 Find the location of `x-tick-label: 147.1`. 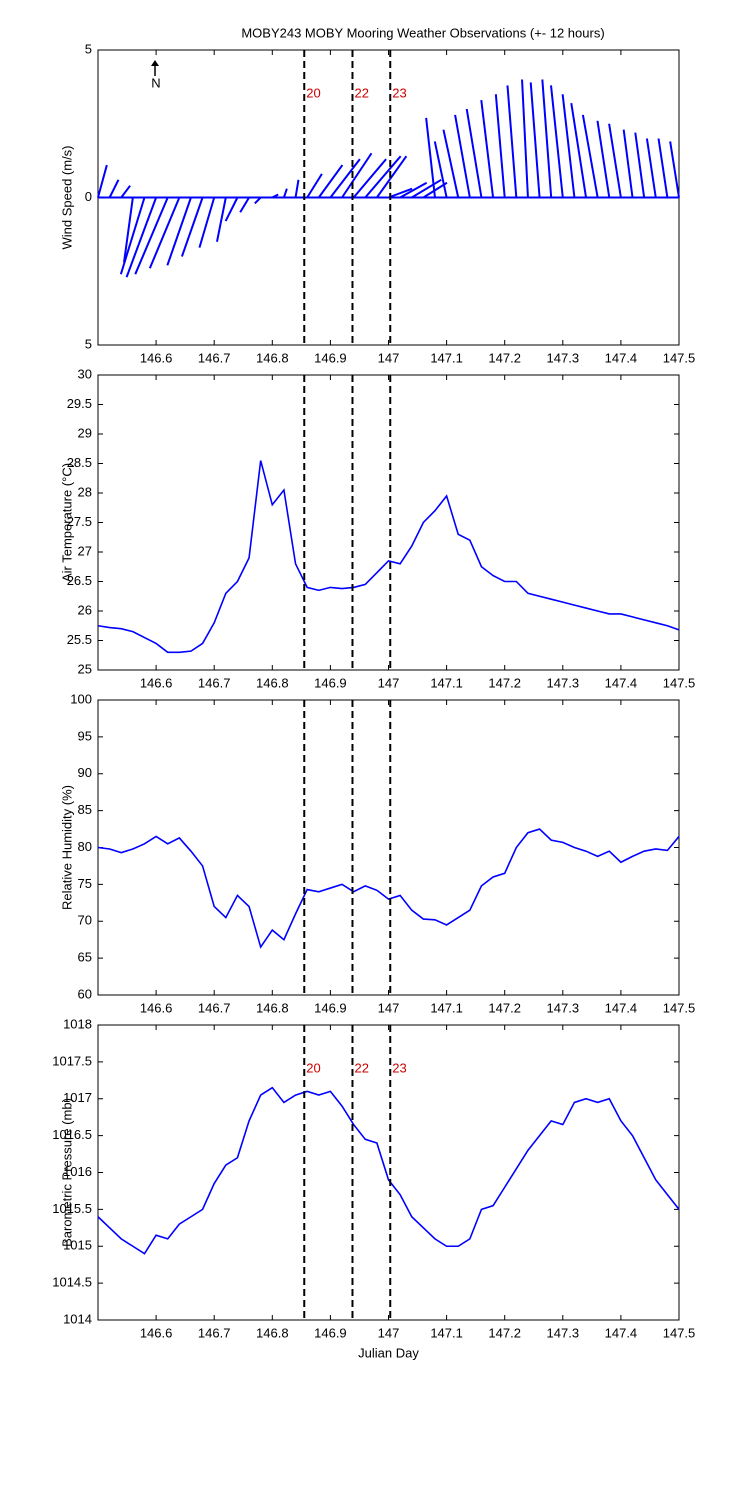

x-tick-label: 147.1 is located at coordinates (446, 1332).